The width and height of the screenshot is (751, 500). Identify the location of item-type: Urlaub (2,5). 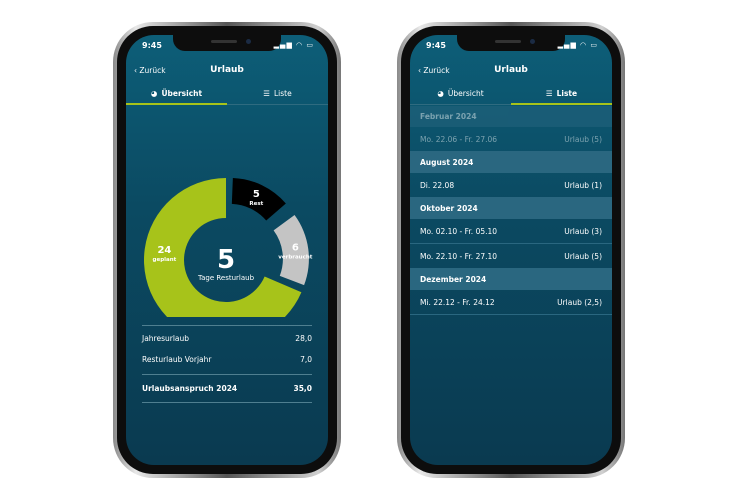
(579, 302).